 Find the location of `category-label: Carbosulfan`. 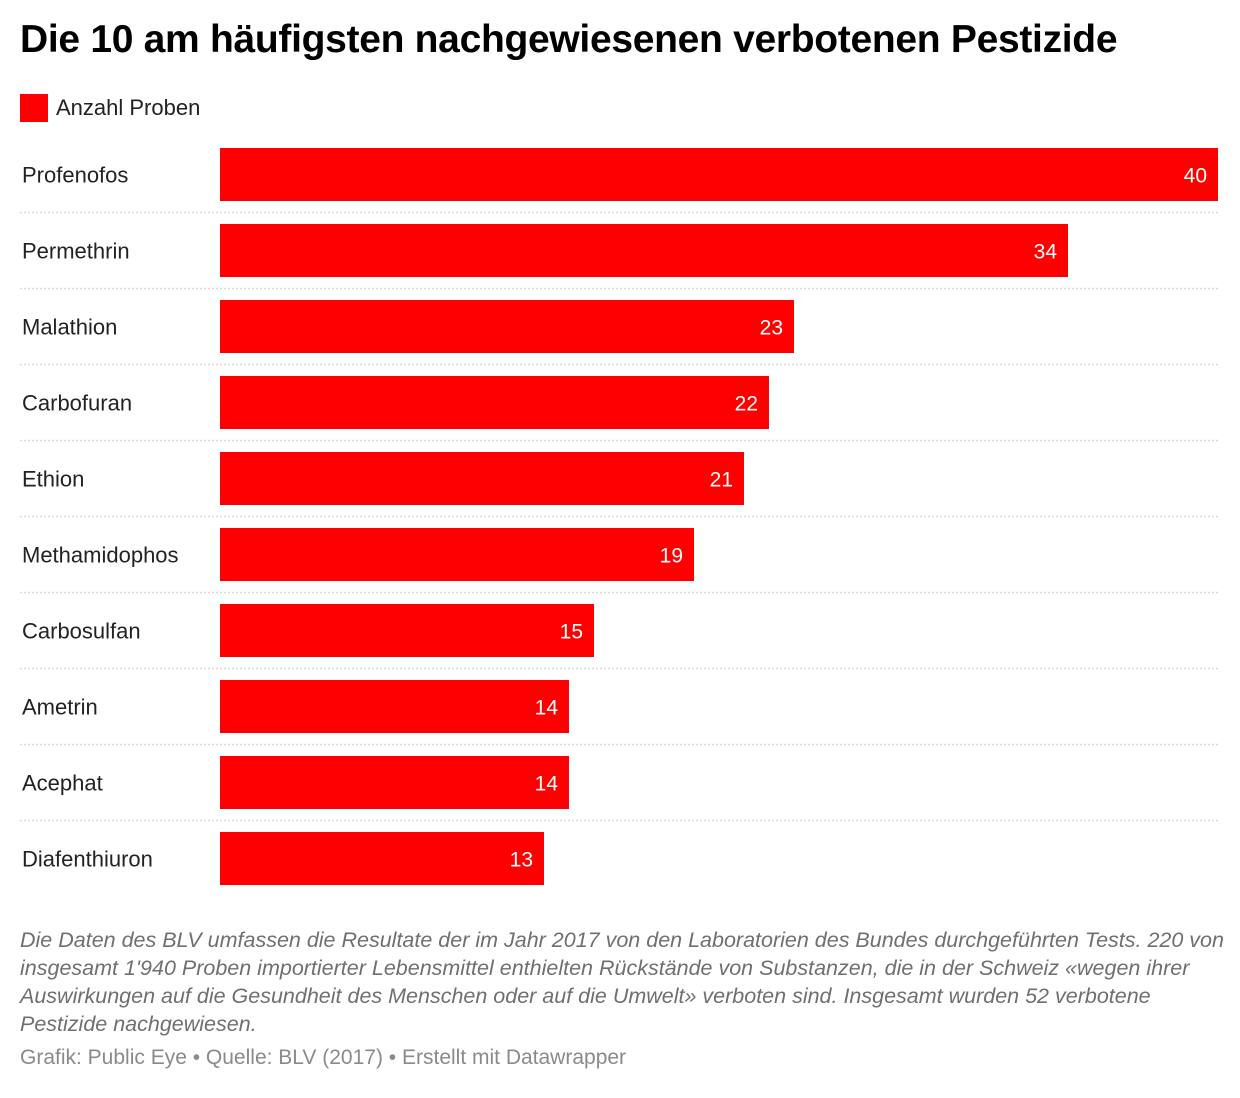

category-label: Carbosulfan is located at coordinates (81, 631).